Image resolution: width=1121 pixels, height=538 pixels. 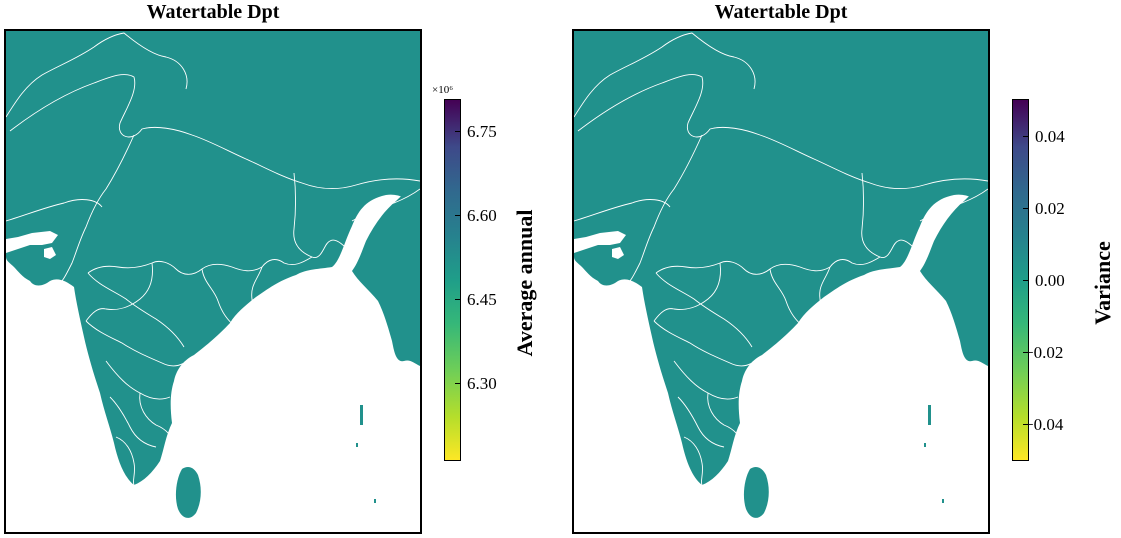 I want to click on colorbar-title: Average annual, so click(x=524, y=283).